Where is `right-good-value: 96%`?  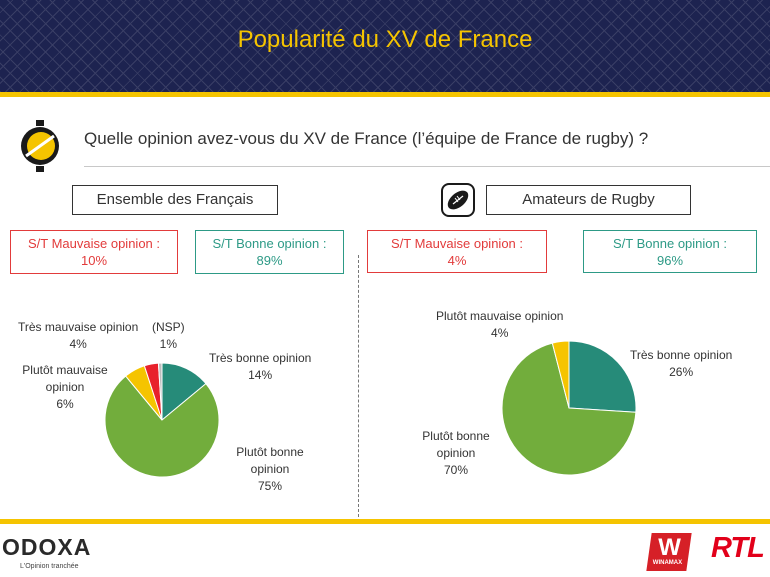
right-good-value: 96% is located at coordinates (670, 260).